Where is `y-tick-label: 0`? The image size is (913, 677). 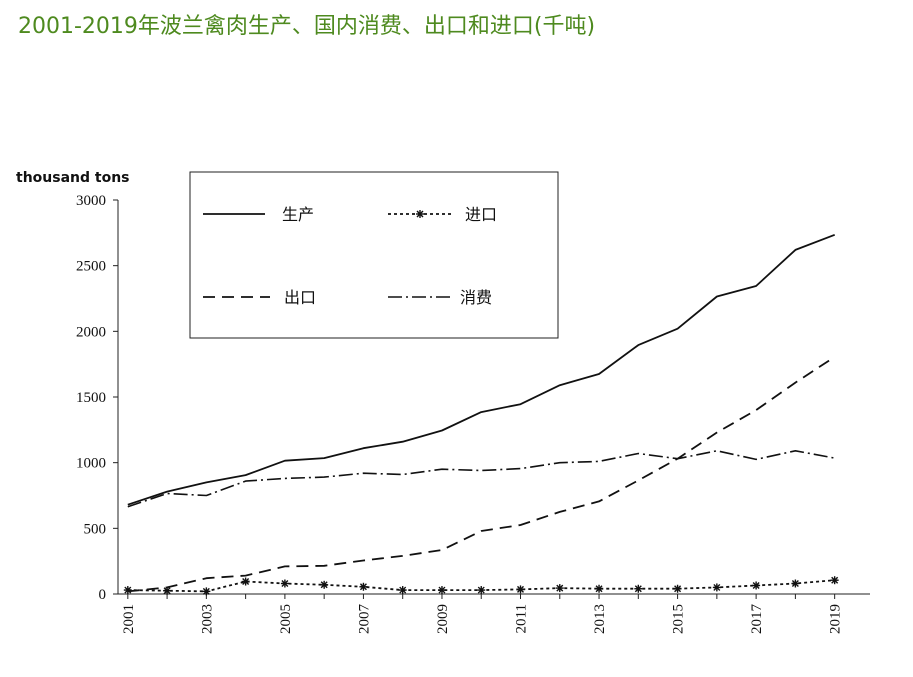 y-tick-label: 0 is located at coordinates (103, 595).